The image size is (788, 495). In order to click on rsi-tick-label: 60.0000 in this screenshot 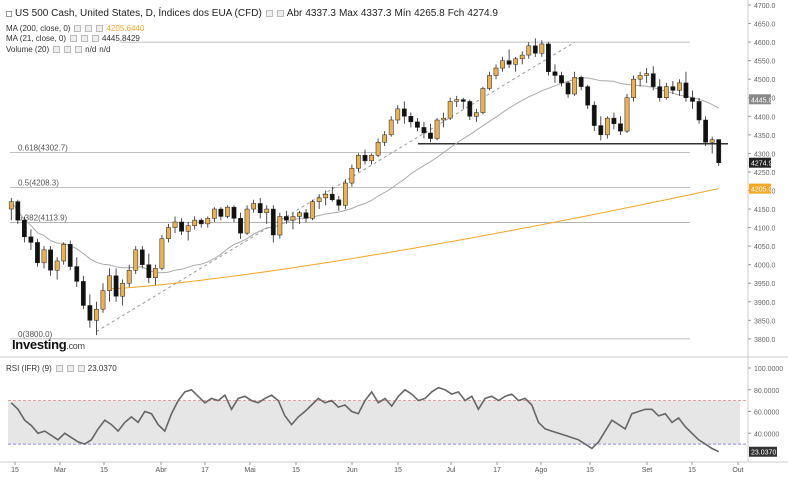, I will do `click(766, 413)`.